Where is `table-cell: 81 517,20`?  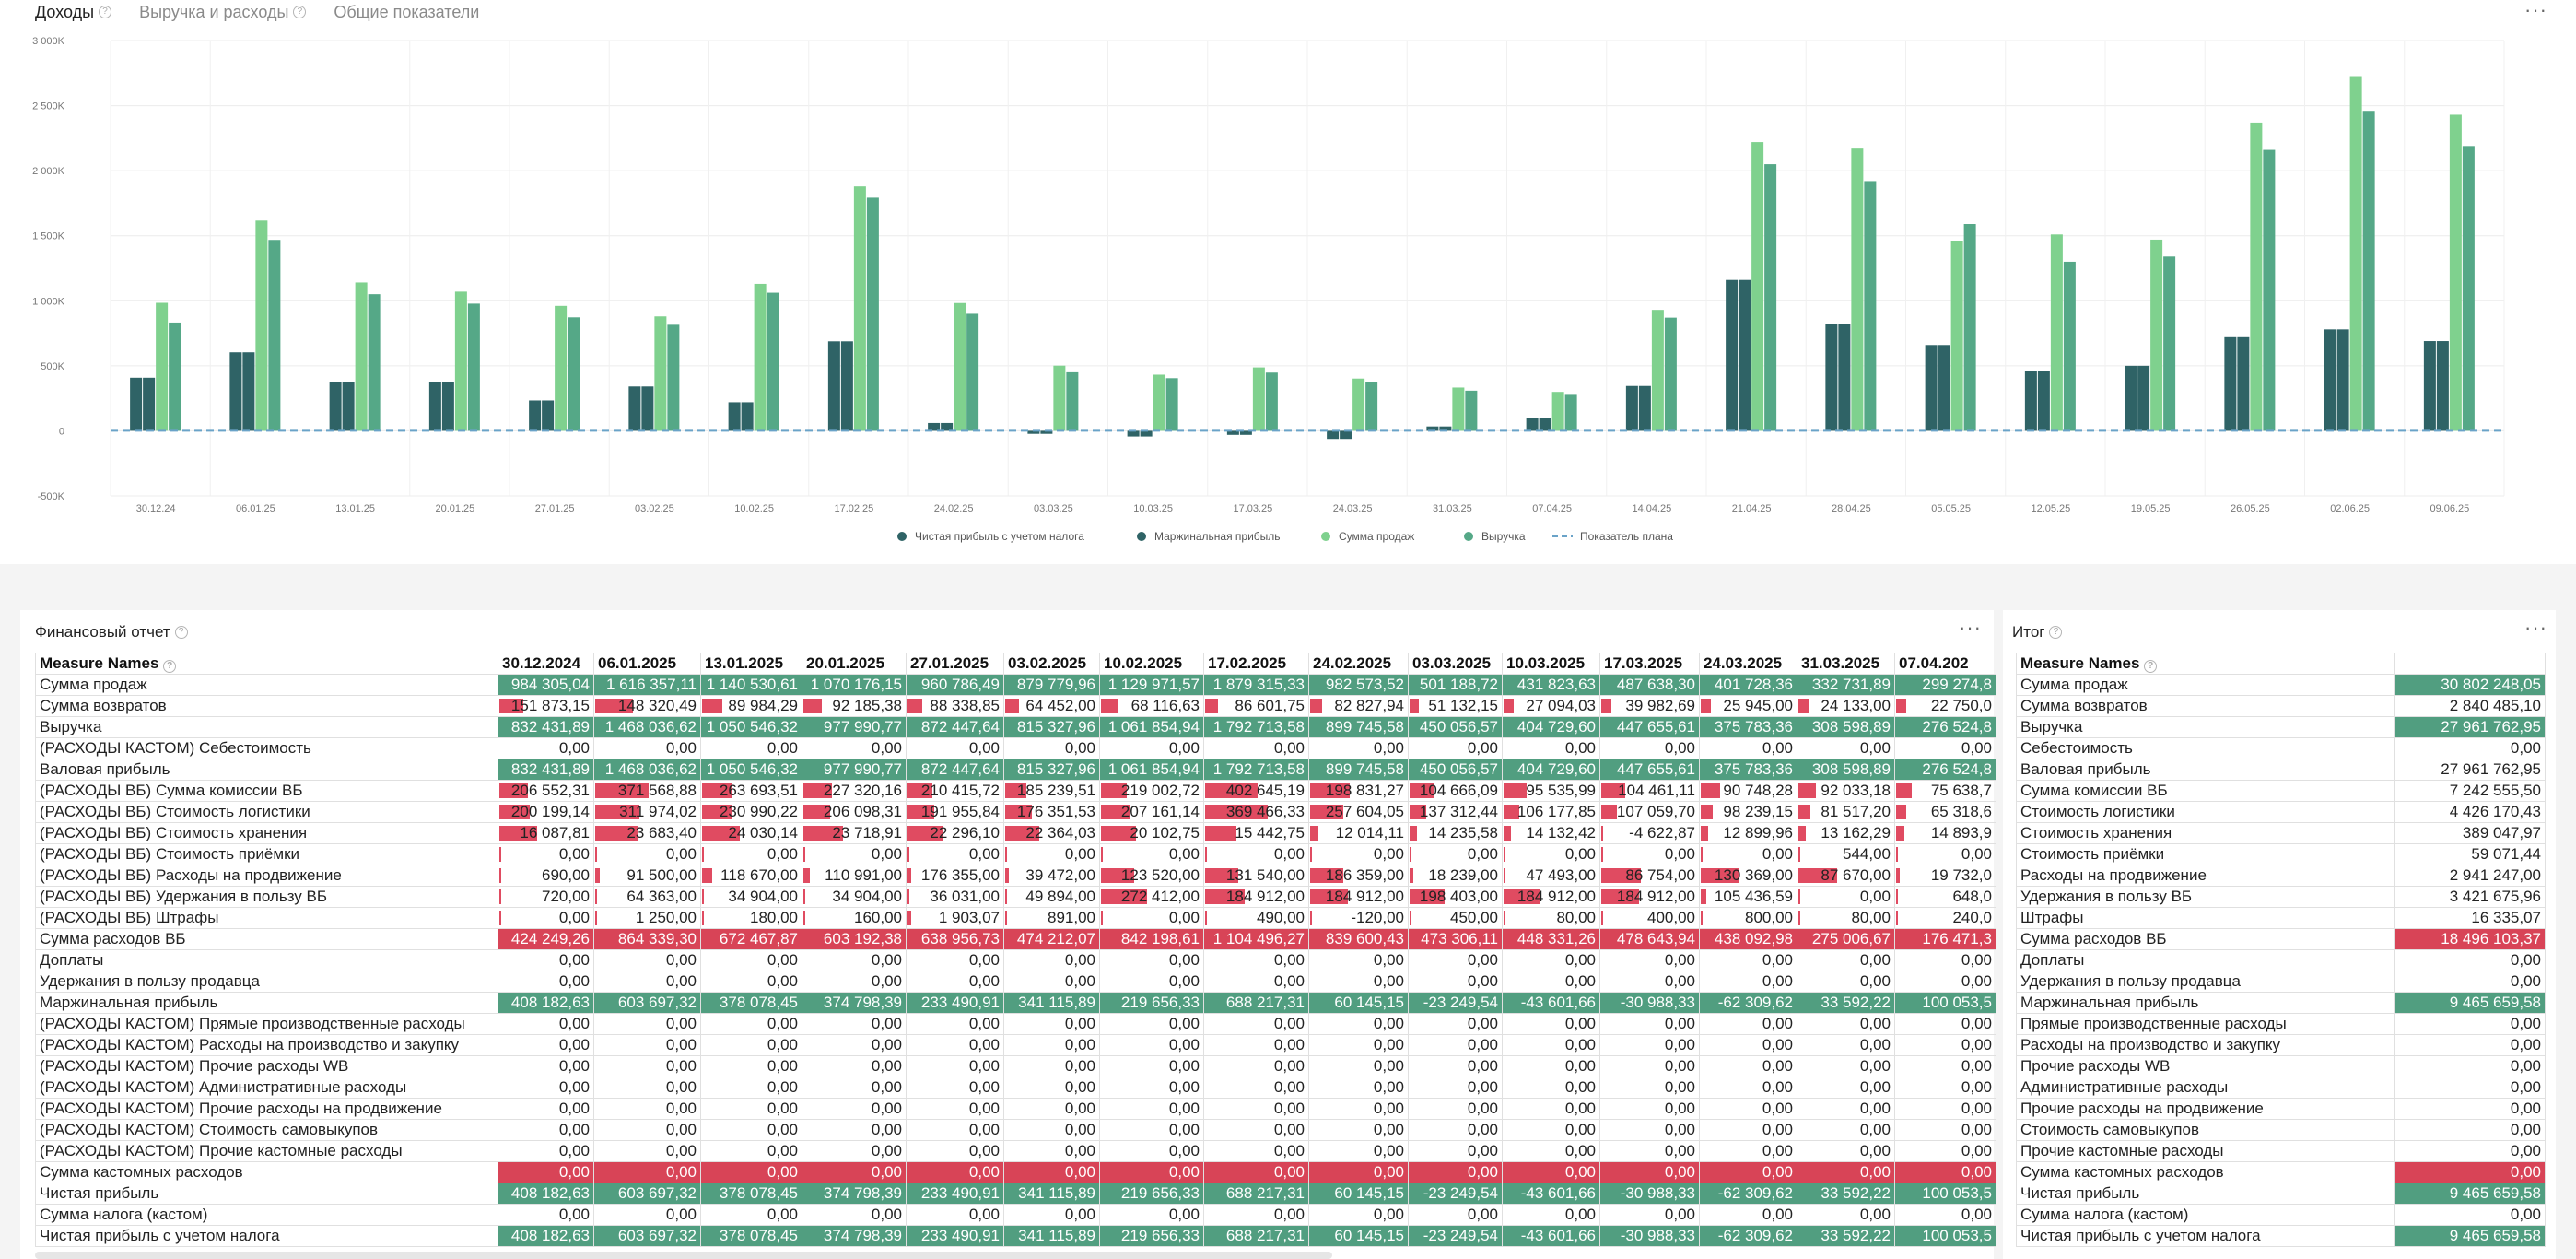
table-cell: 81 517,20 is located at coordinates (1846, 812).